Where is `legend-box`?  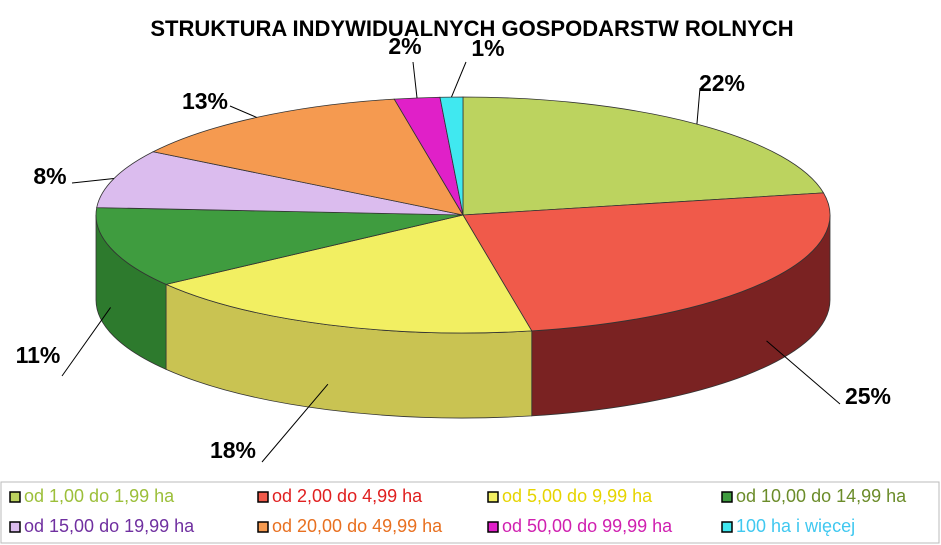
legend-box is located at coordinates (470, 512).